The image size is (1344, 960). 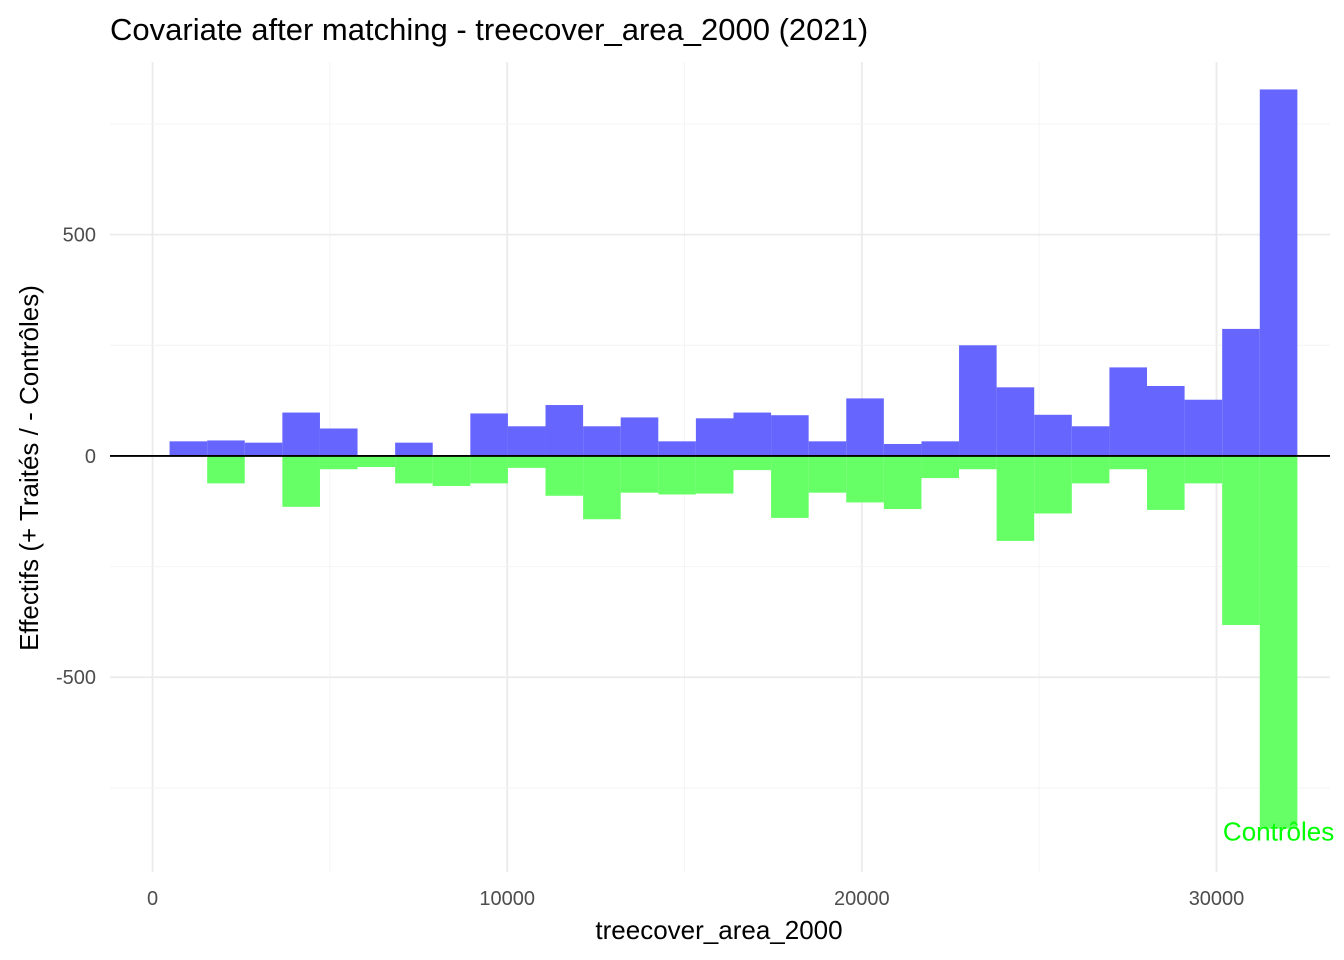 What do you see at coordinates (862, 899) in the screenshot?
I see `x-tick-label: 20000` at bounding box center [862, 899].